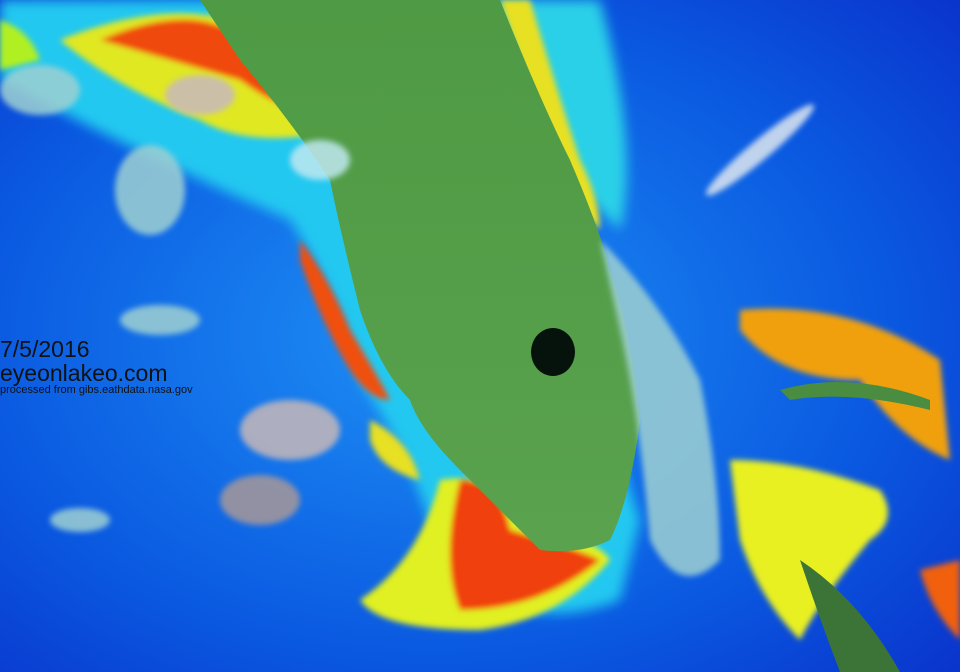 The image size is (960, 672). I want to click on cuba-coast, so click(850, 616).